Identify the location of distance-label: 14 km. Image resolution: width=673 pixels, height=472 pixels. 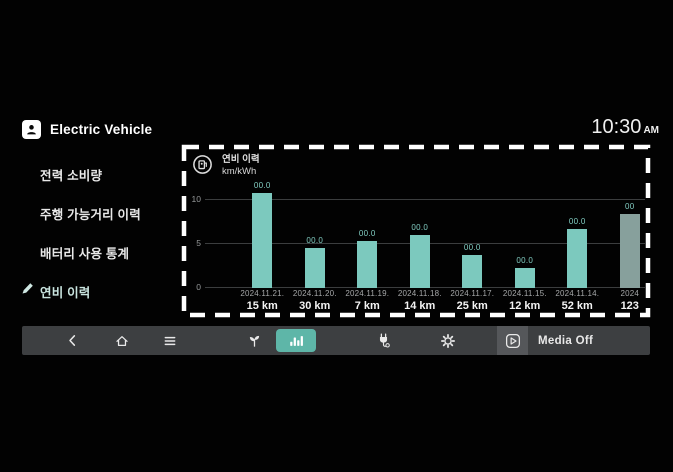
(420, 306).